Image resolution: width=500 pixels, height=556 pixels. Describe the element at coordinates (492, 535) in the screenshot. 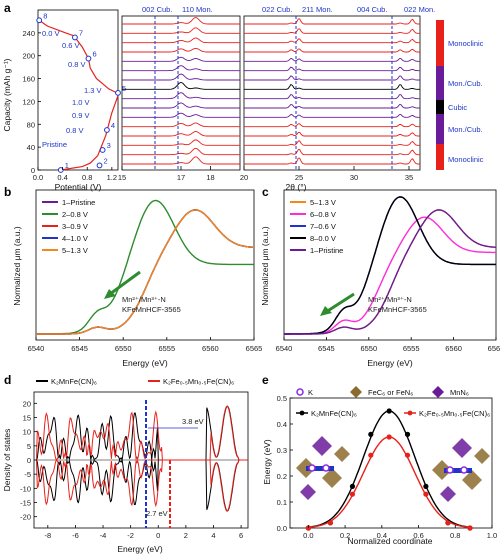

I see `e-xtick-label: 1.0` at that location.